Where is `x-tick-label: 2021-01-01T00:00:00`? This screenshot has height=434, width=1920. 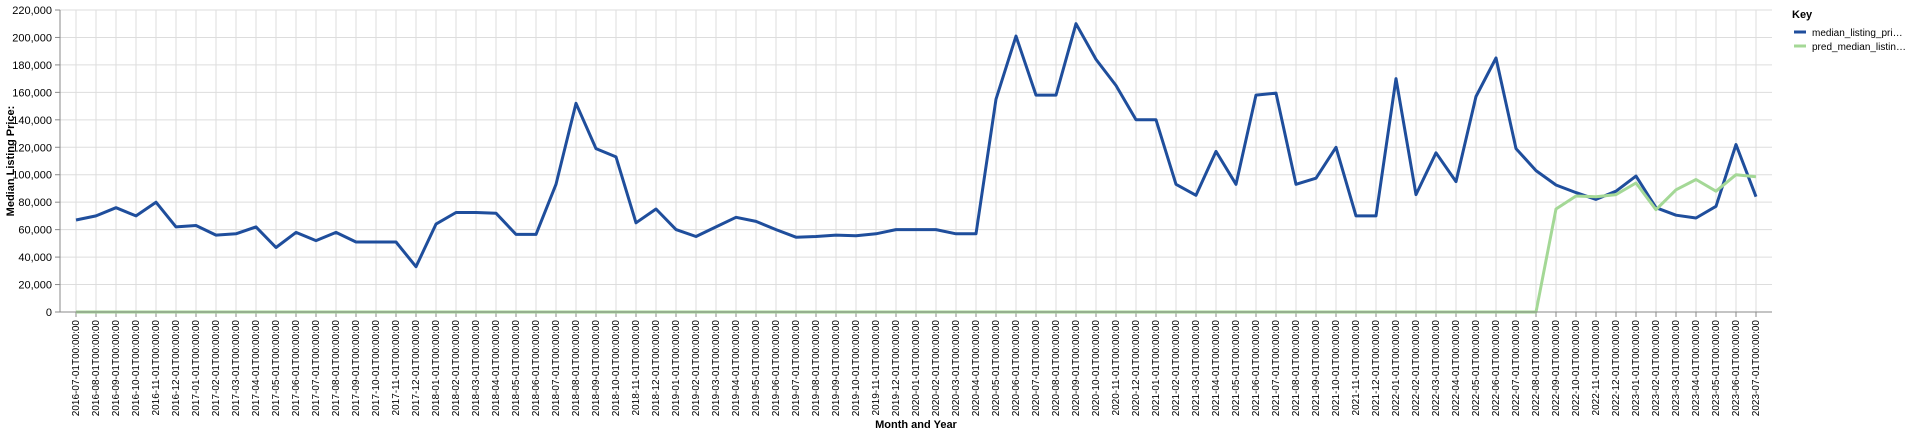
x-tick-label: 2021-01-01T00:00:00 is located at coordinates (1156, 368).